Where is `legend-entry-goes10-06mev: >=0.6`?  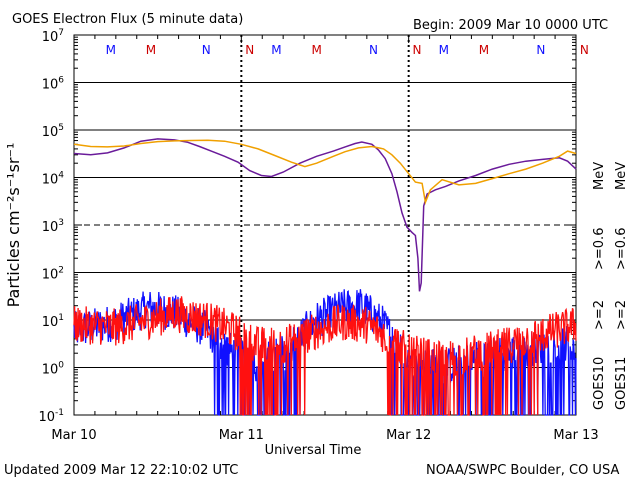
legend-entry-goes10-06mev: >=0.6 is located at coordinates (599, 249).